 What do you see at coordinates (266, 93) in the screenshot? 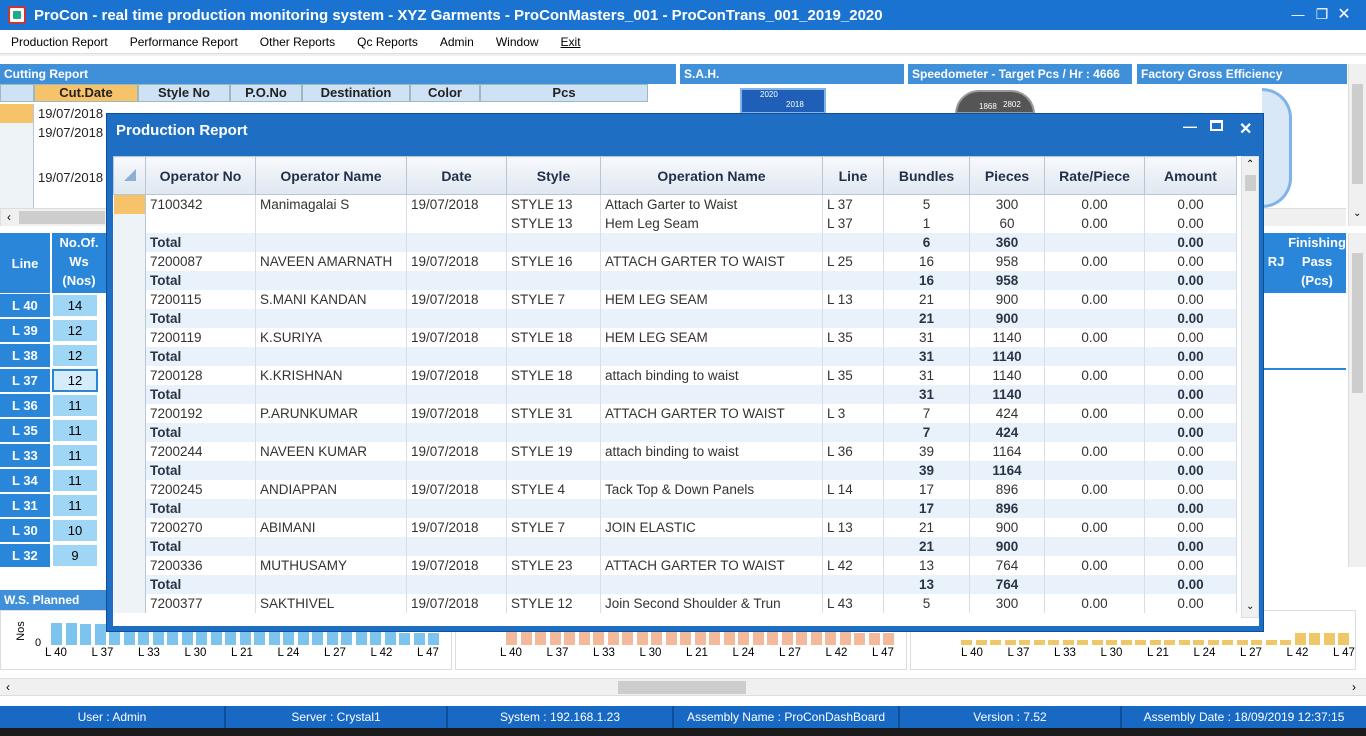
I see `cutting-col-pono: P.O.No` at bounding box center [266, 93].